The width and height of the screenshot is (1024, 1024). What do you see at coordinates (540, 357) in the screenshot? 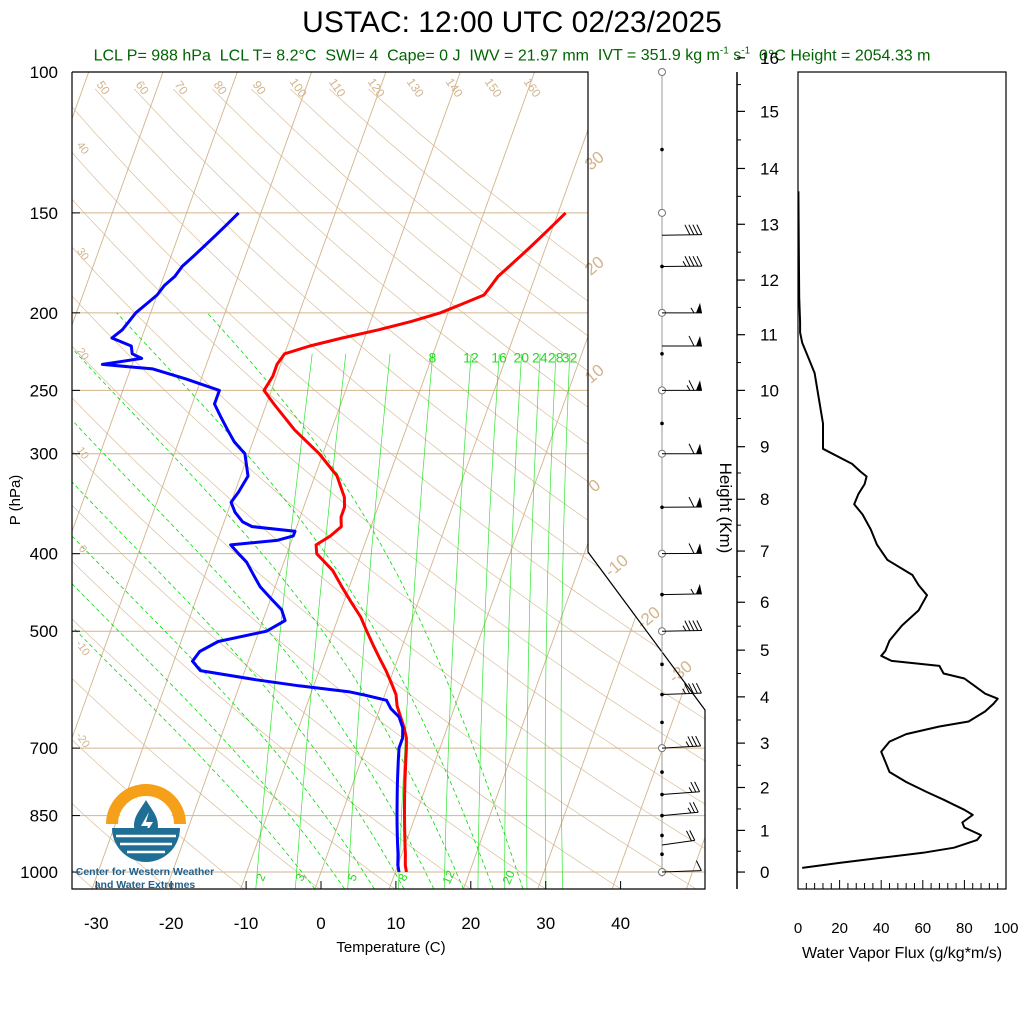
I see `mixing-ratio-label: 24` at bounding box center [540, 357].